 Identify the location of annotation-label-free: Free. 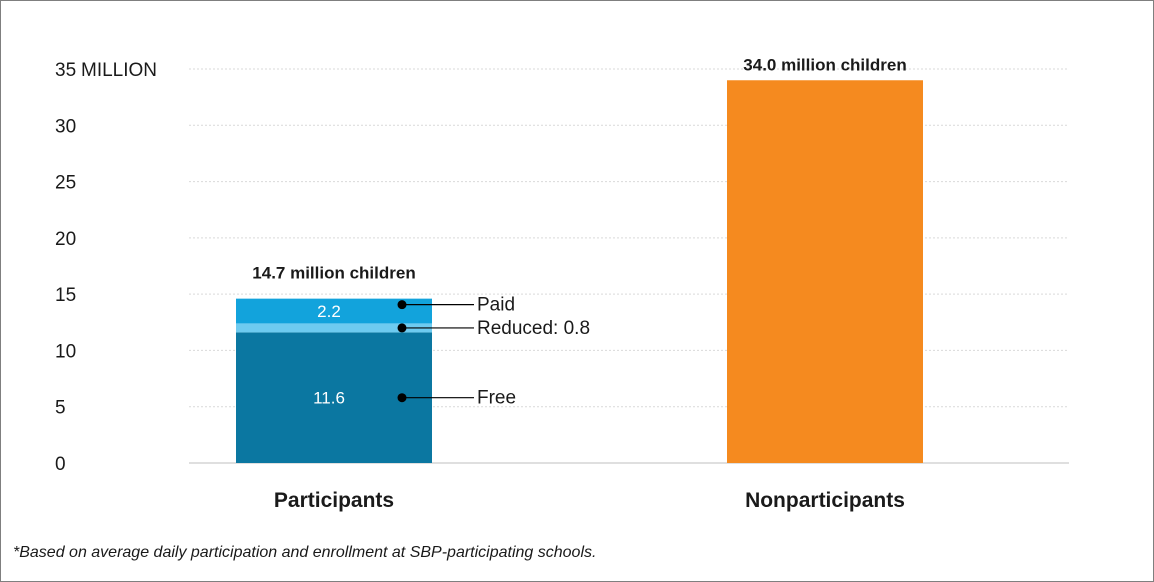
(496, 398).